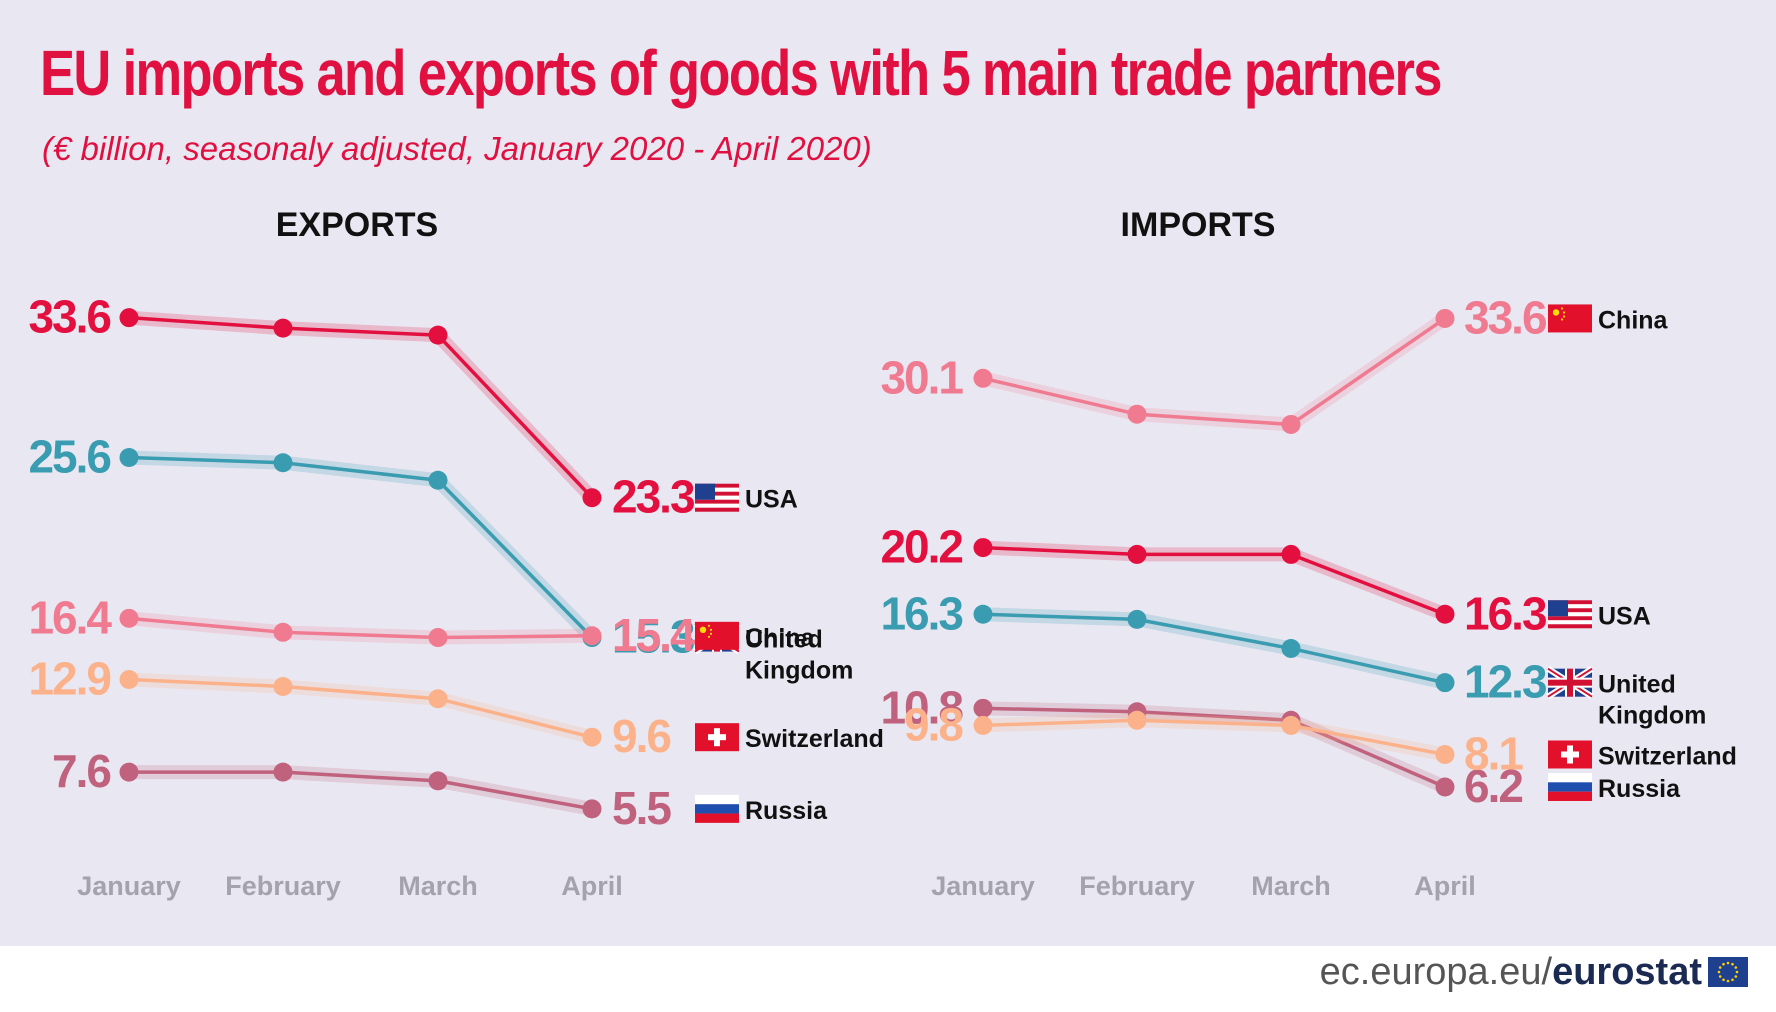 The image size is (1776, 1012). I want to click on eu-flag-icon, so click(1728, 972).